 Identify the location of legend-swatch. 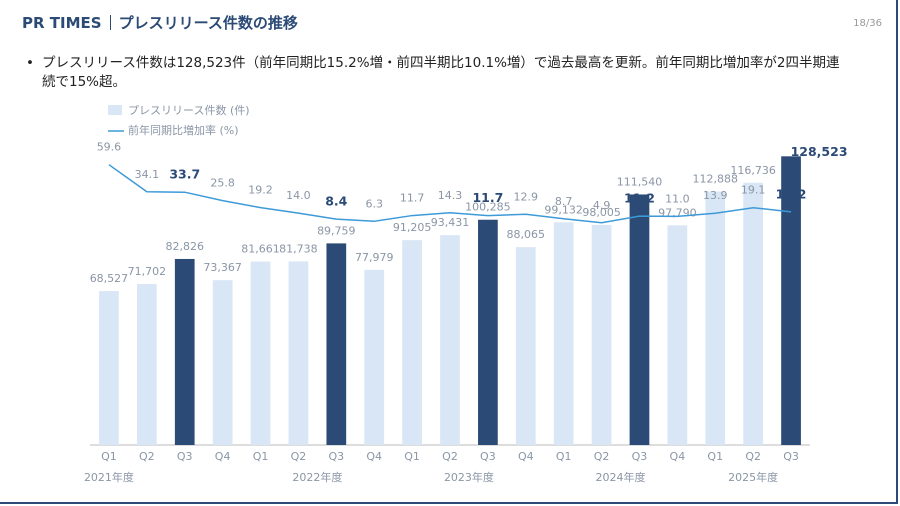
(115, 110).